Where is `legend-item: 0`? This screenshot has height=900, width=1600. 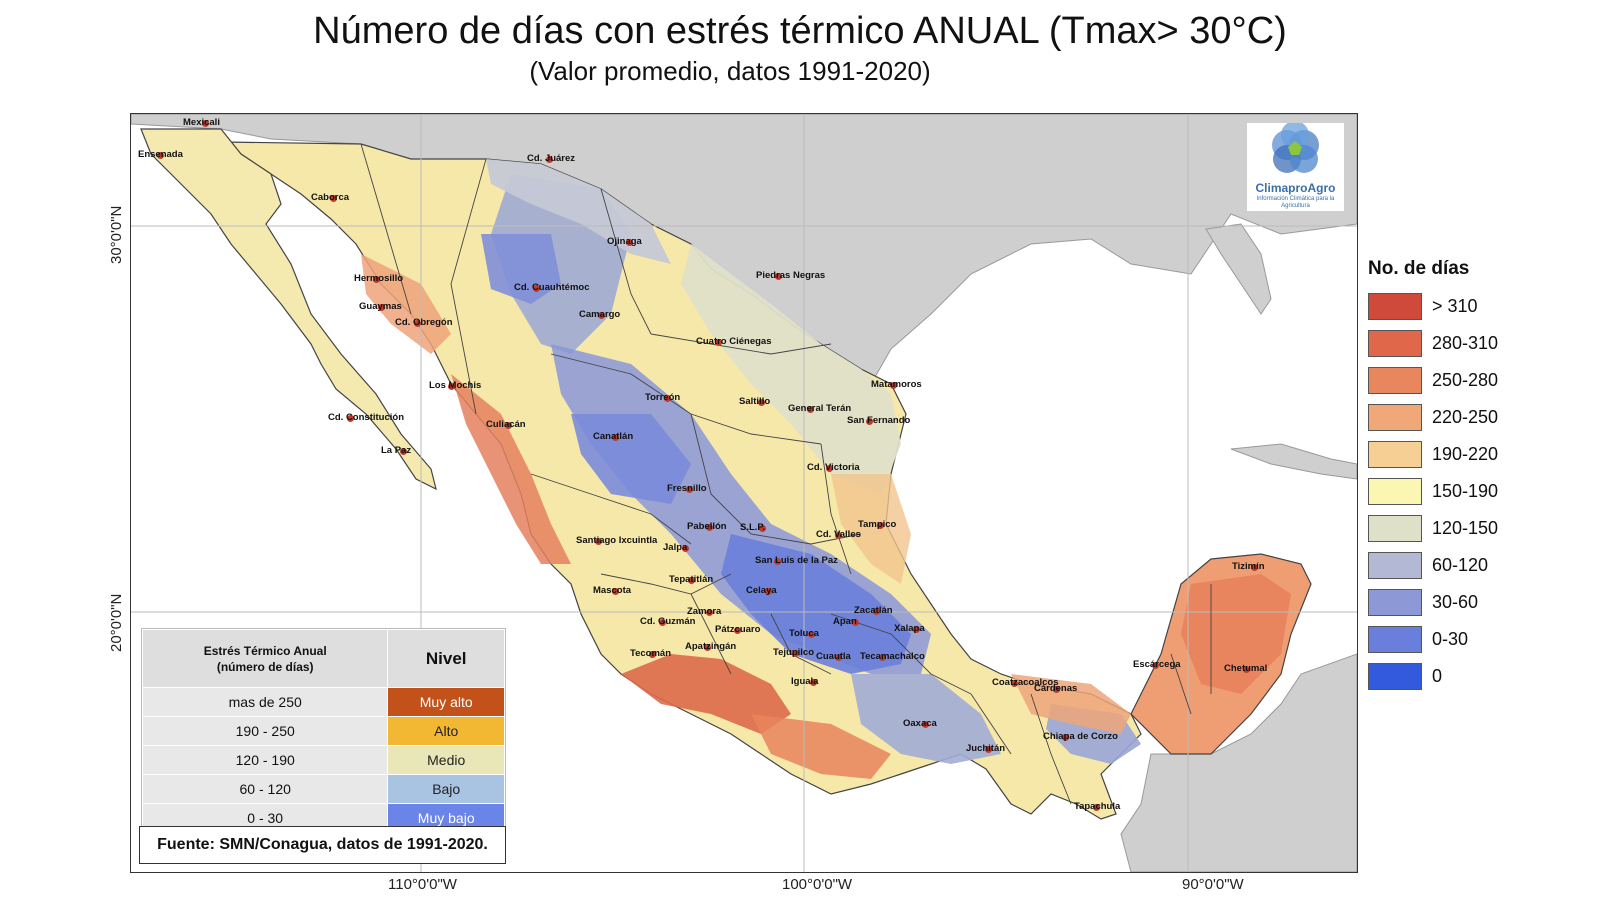 legend-item: 0 is located at coordinates (1473, 676).